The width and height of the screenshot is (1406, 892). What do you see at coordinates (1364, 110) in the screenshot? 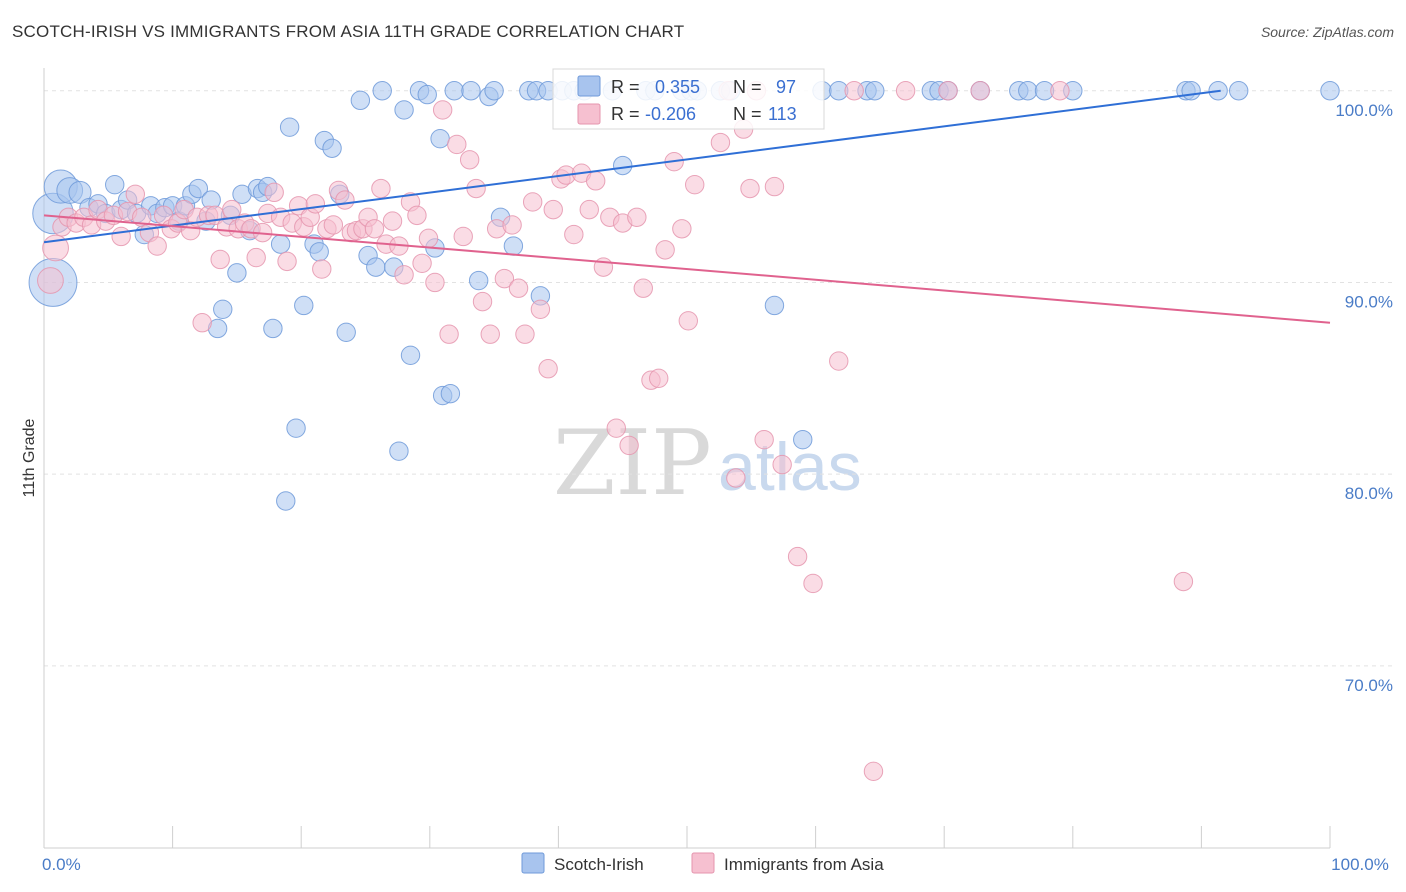
I see `y-tick-label-0: 100.0%` at bounding box center [1364, 110].